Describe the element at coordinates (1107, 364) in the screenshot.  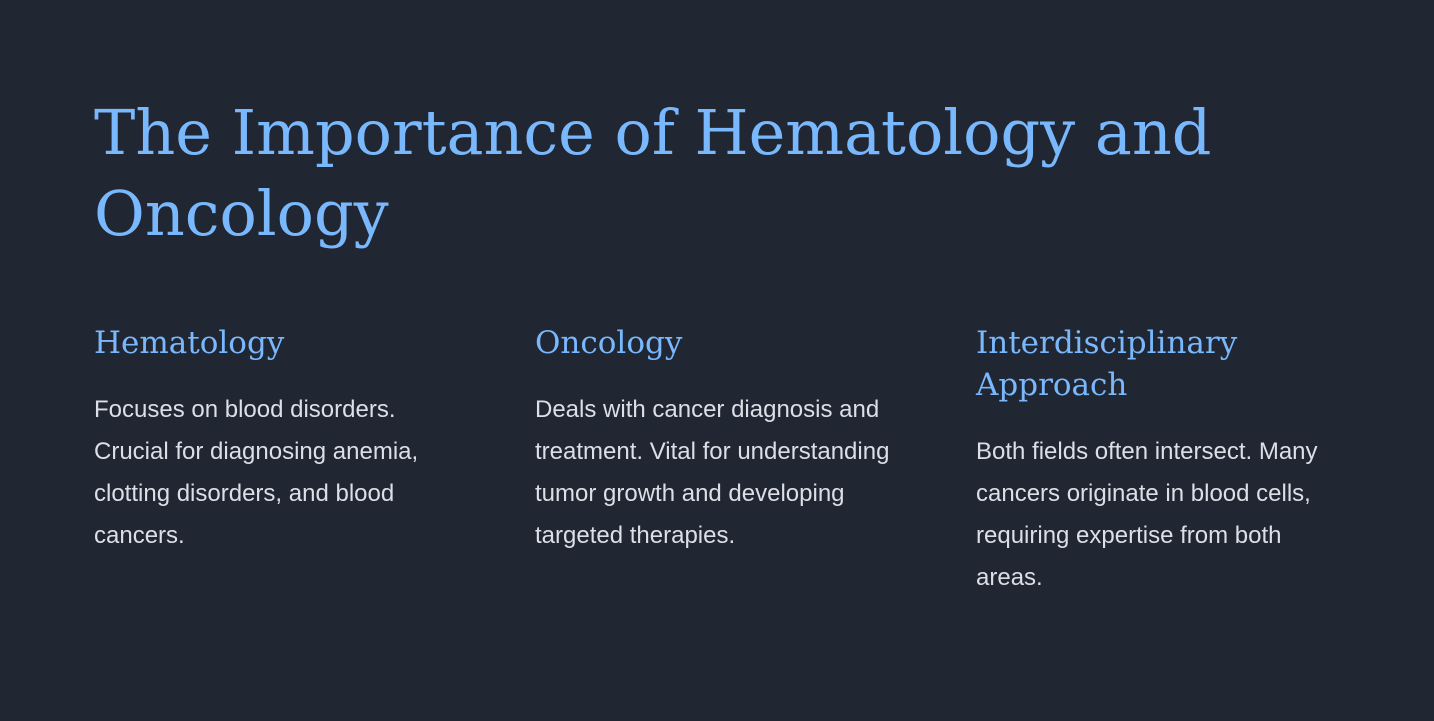
I see `interdisciplinary-heading: Interdisciplinary Approach` at that location.